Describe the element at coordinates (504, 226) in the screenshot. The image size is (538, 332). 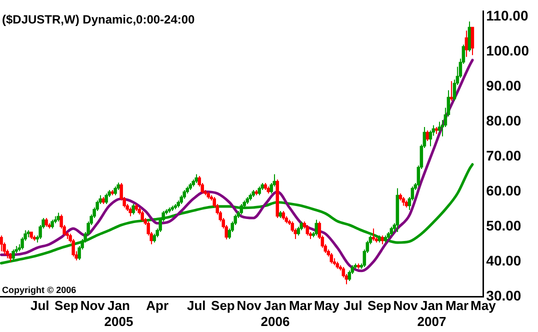
I see `y-tick-label: 50.00` at that location.